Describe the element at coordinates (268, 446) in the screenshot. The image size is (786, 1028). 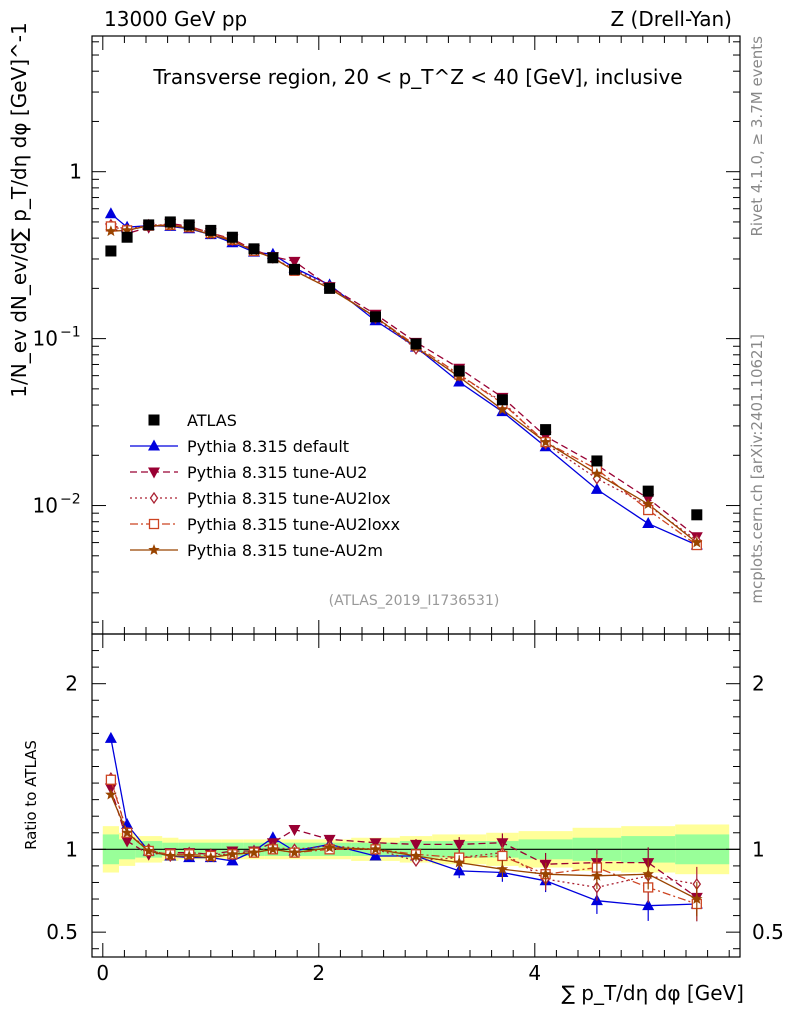
I see `legend-entry: Pythia 8.315 default` at that location.